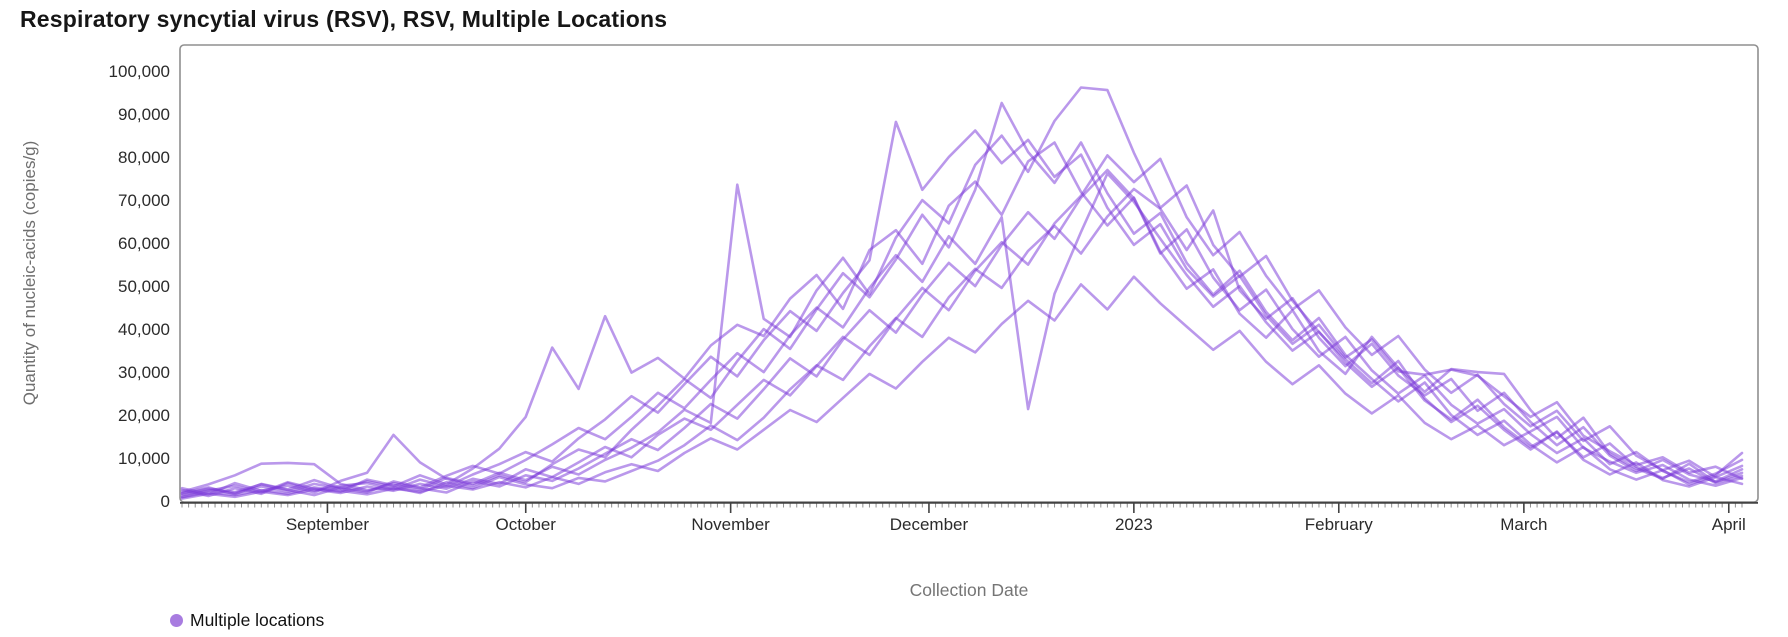 This screenshot has height=637, width=1788. What do you see at coordinates (1133, 524) in the screenshot?
I see `x-tick-label: 2023` at bounding box center [1133, 524].